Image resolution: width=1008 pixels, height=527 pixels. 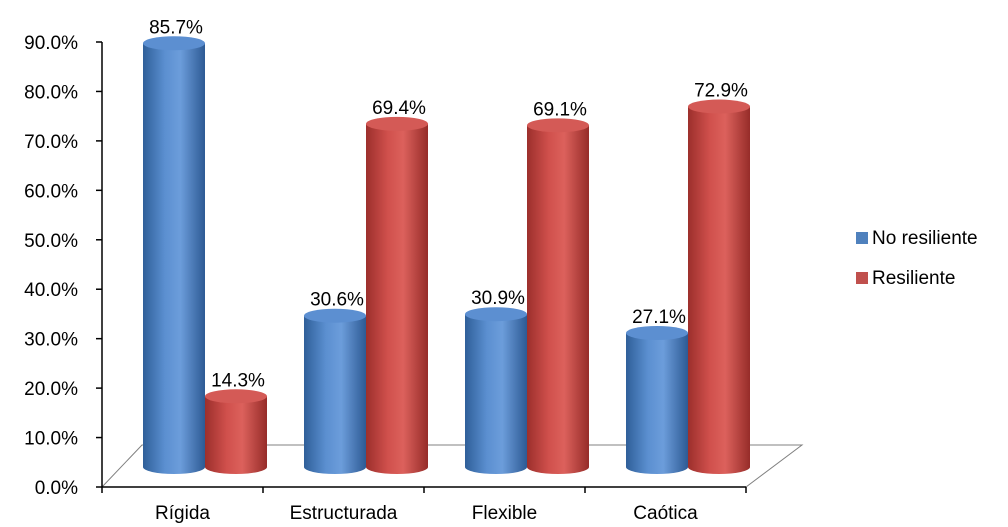 What do you see at coordinates (51, 241) in the screenshot?
I see `y-tick-label: 50.0%` at bounding box center [51, 241].